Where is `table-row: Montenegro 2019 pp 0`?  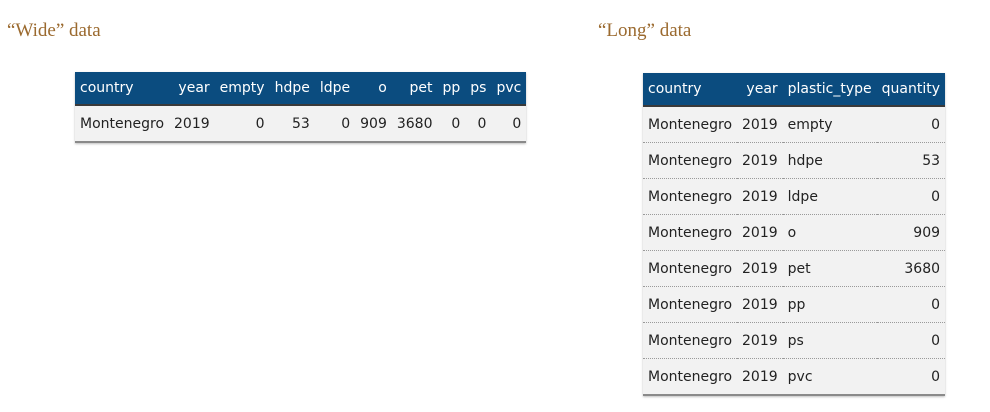
table-row: Montenegro 2019 pp 0 is located at coordinates (794, 304).